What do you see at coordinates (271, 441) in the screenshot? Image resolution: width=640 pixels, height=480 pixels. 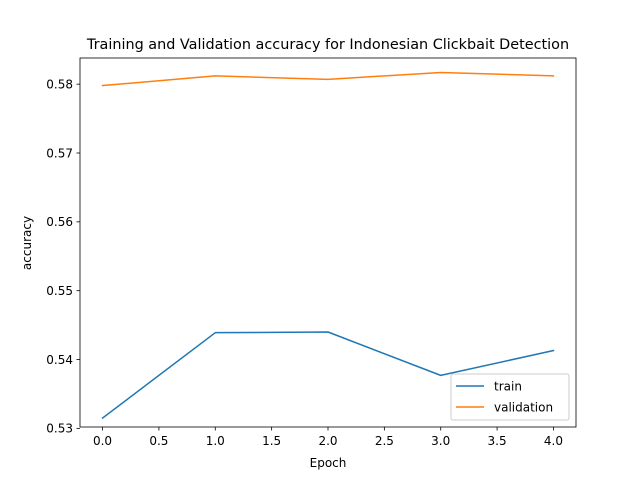 I see `x-tick-label: 1.5` at bounding box center [271, 441].